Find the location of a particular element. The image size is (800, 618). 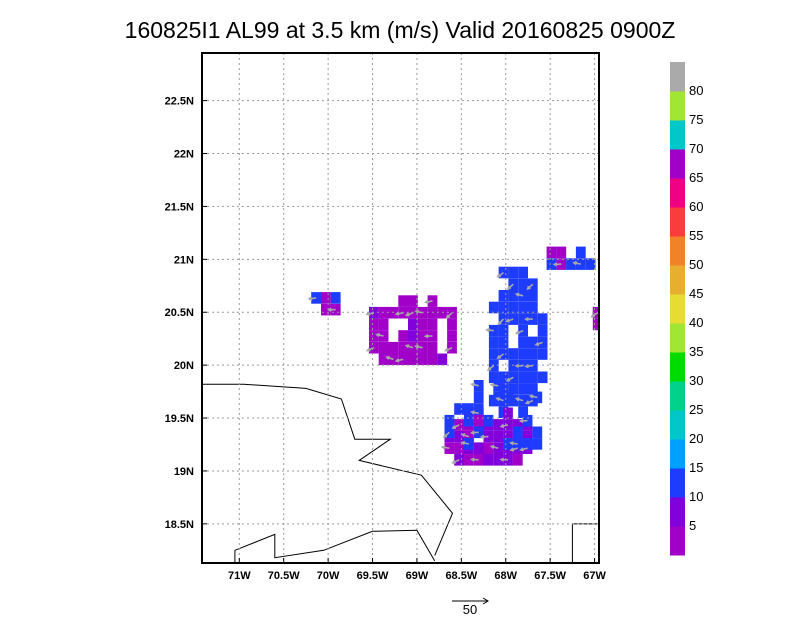

y-tick-label: 21N is located at coordinates (184, 260).